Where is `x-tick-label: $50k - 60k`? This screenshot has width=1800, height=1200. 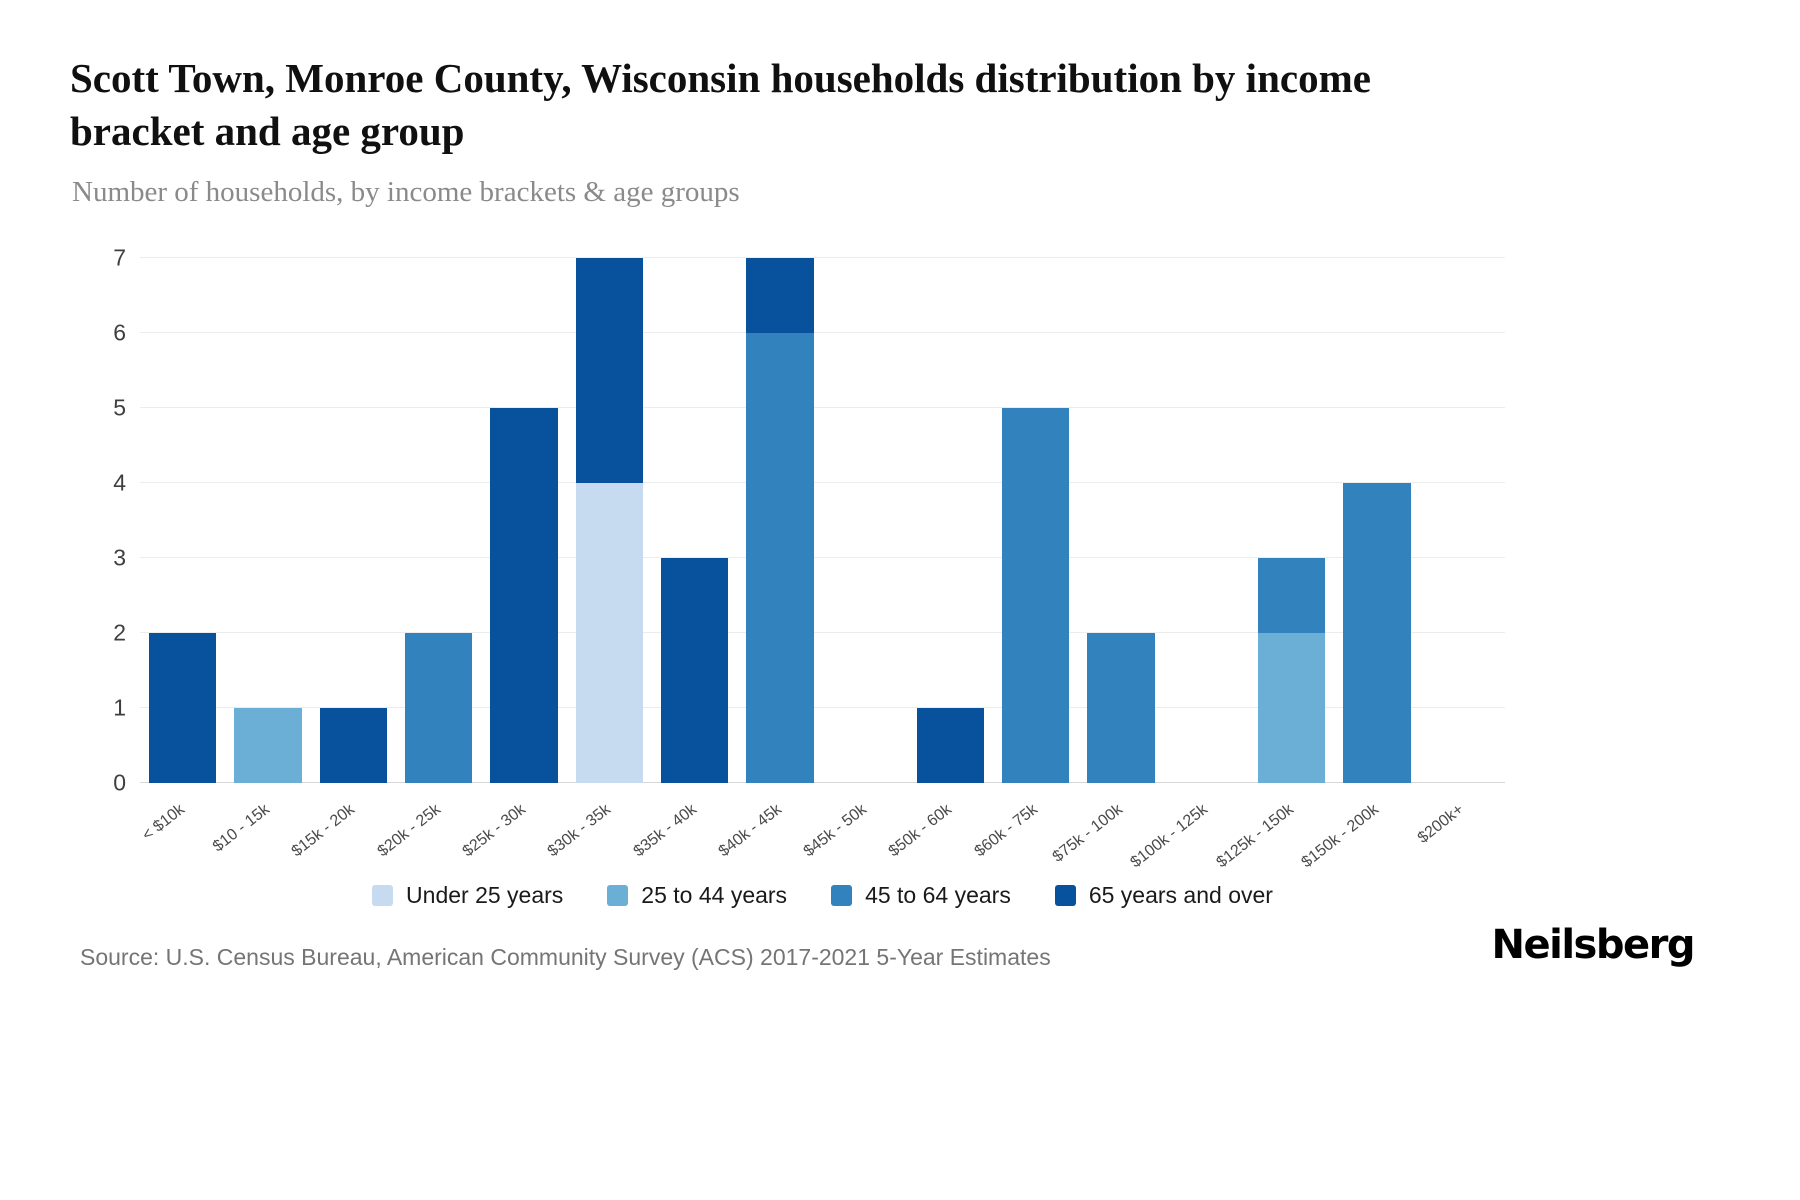
x-tick-label: $50k - 60k is located at coordinates (921, 830).